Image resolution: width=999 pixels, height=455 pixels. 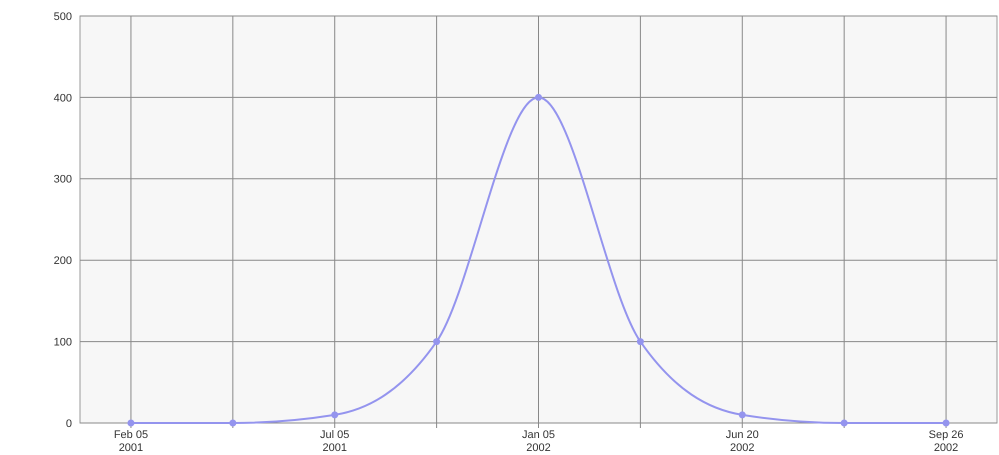 What do you see at coordinates (539, 441) in the screenshot?
I see `x-tick-label: Jan 05 2002` at bounding box center [539, 441].